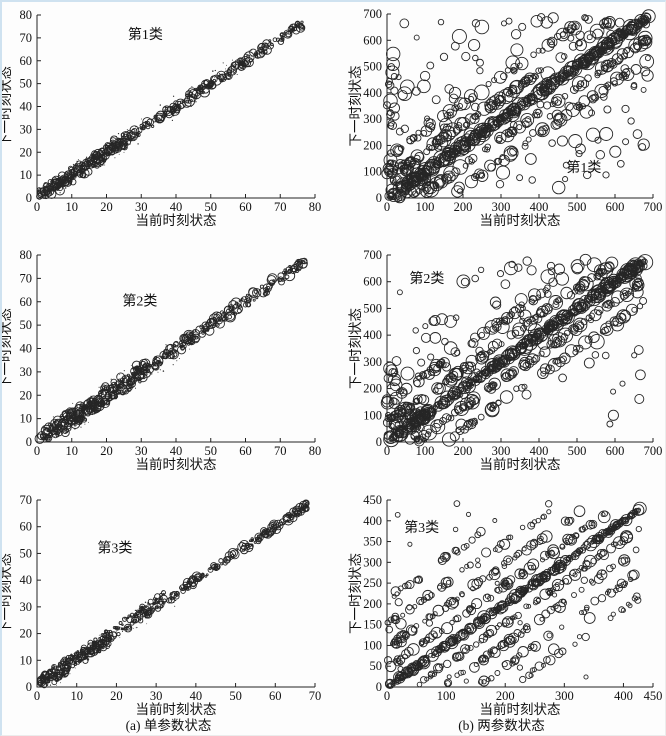 Image resolution: width=666 pixels, height=736 pixels. Describe the element at coordinates (520, 220) in the screenshot. I see `x-axis-title: 当前时刻状态` at that location.